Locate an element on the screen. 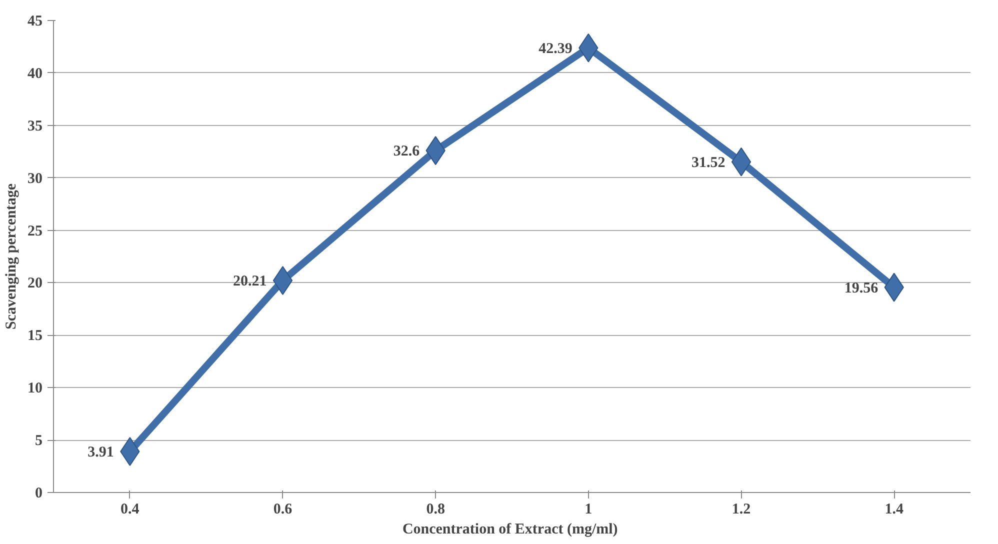 The height and width of the screenshot is (544, 998). x-tick-label: 1.2 is located at coordinates (741, 510).